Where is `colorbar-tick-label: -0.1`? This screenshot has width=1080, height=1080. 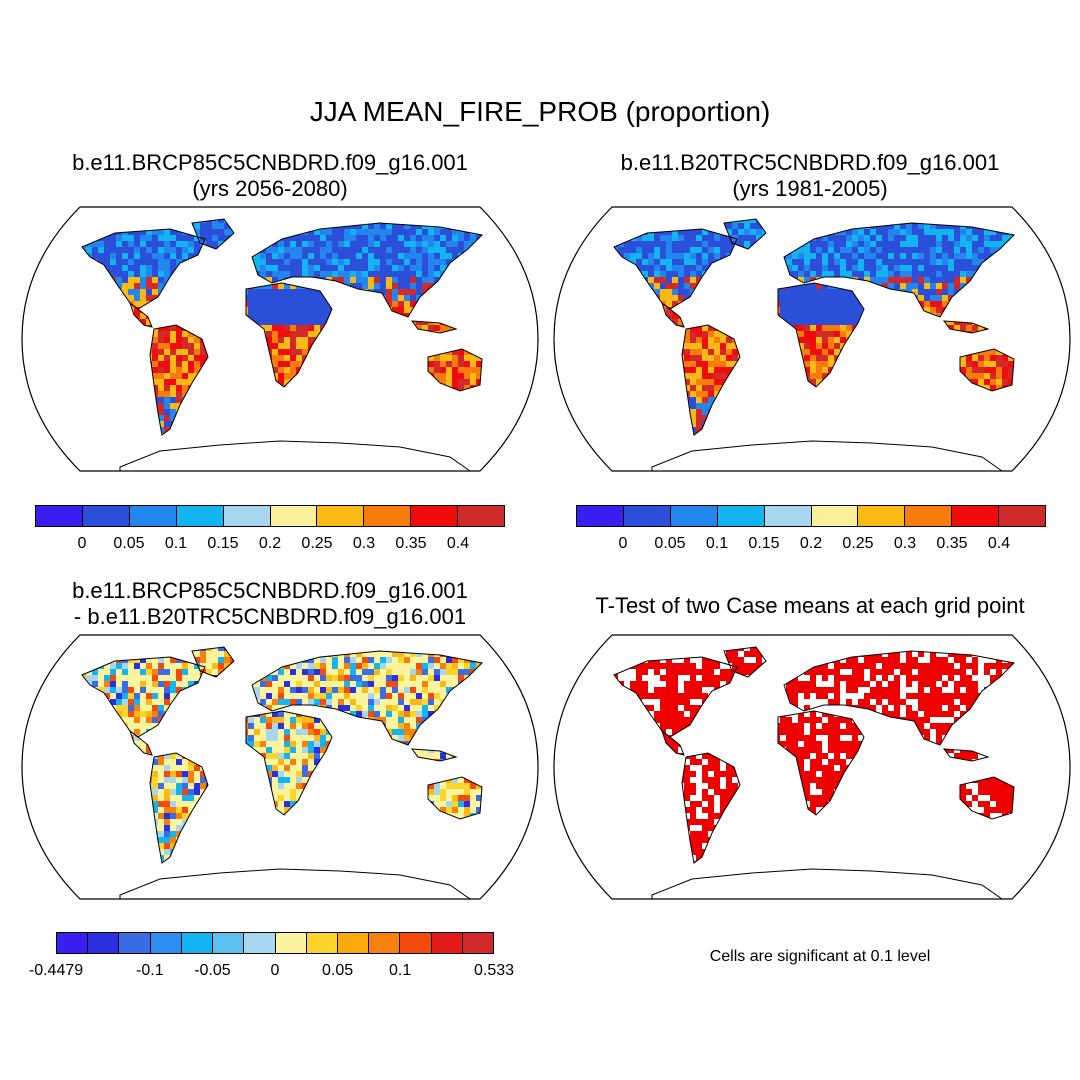 colorbar-tick-label: -0.1 is located at coordinates (150, 970).